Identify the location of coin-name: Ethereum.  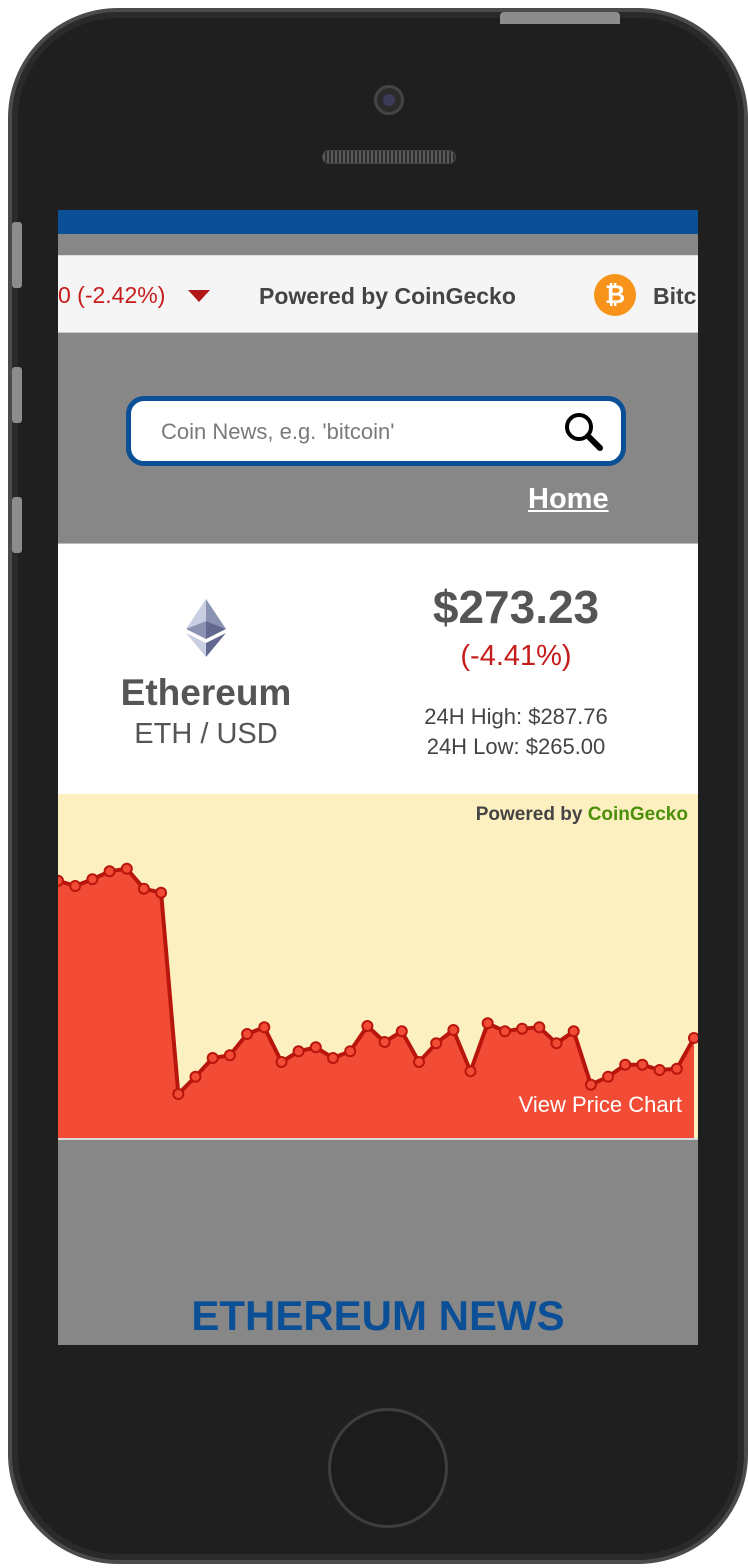
(206, 692).